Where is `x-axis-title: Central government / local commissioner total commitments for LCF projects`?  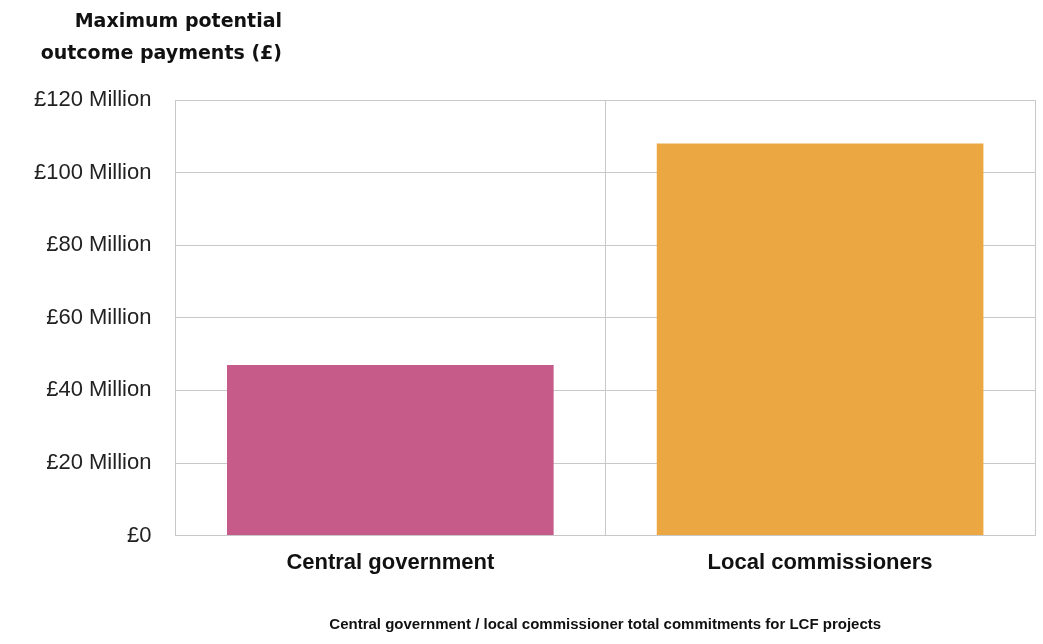 x-axis-title: Central government / local commissioner total commitments for LCF projects is located at coordinates (605, 624).